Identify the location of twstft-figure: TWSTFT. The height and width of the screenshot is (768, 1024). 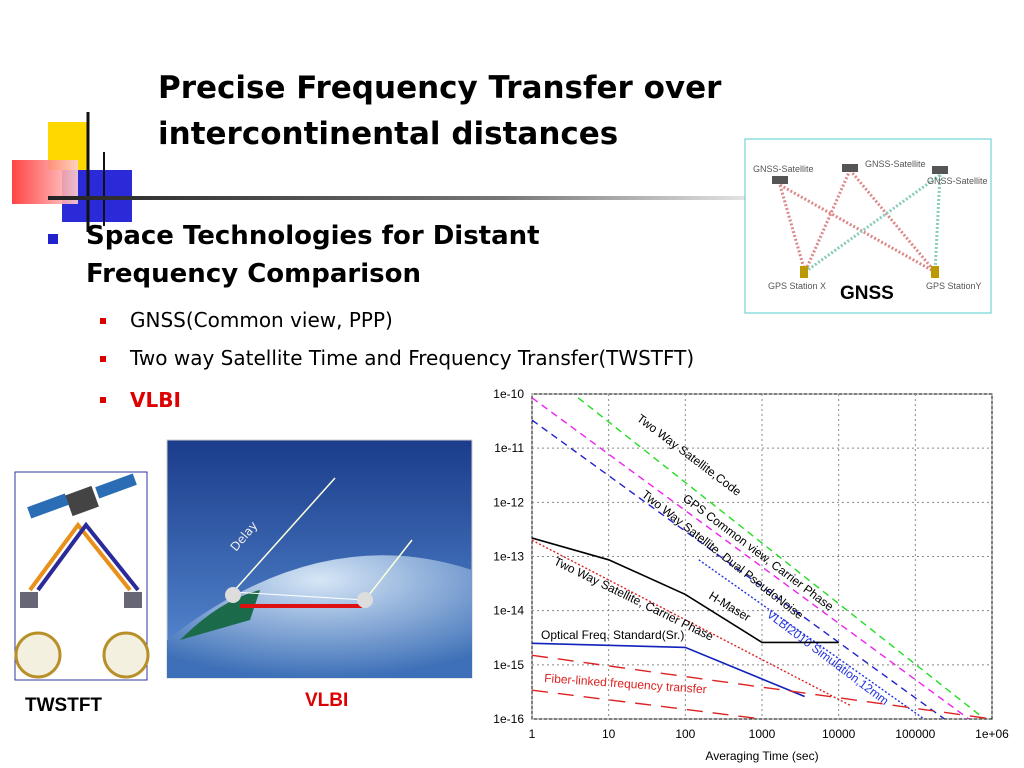
(82, 593).